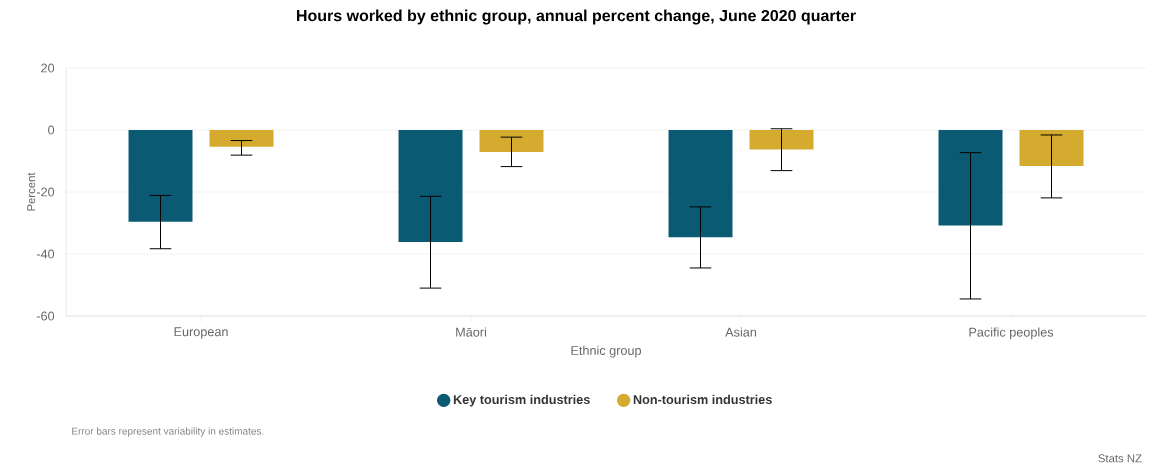  I want to click on y-axis-title: Percent, so click(31, 191).